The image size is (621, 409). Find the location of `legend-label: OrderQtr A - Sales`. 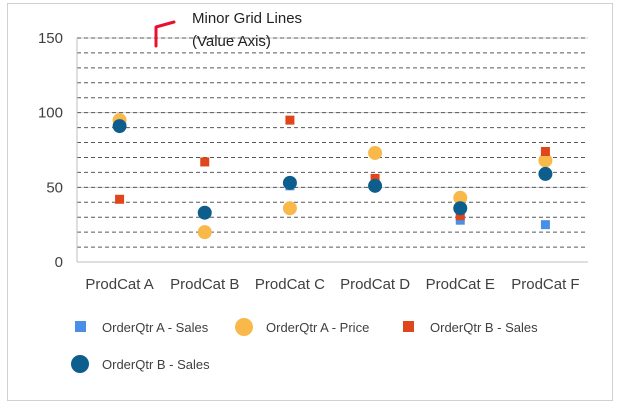

legend-label: OrderQtr A - Sales is located at coordinates (155, 327).